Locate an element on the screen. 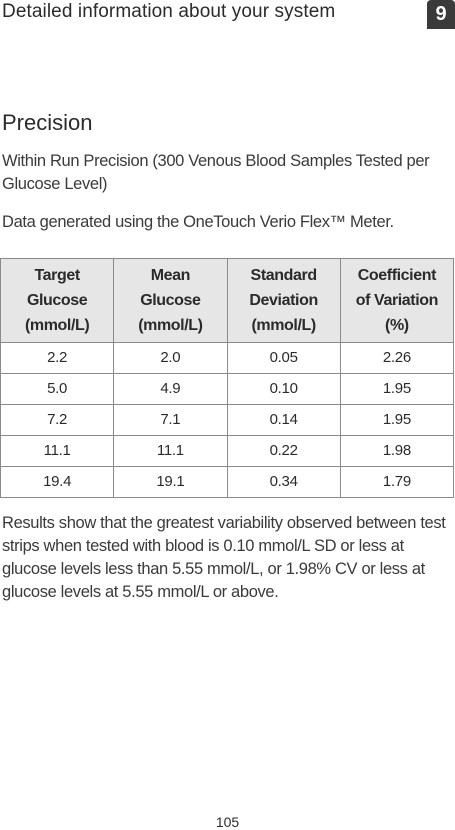 The height and width of the screenshot is (830, 455). header-mean-glucose: Mean Glucose (mmol/L) is located at coordinates (170, 300).